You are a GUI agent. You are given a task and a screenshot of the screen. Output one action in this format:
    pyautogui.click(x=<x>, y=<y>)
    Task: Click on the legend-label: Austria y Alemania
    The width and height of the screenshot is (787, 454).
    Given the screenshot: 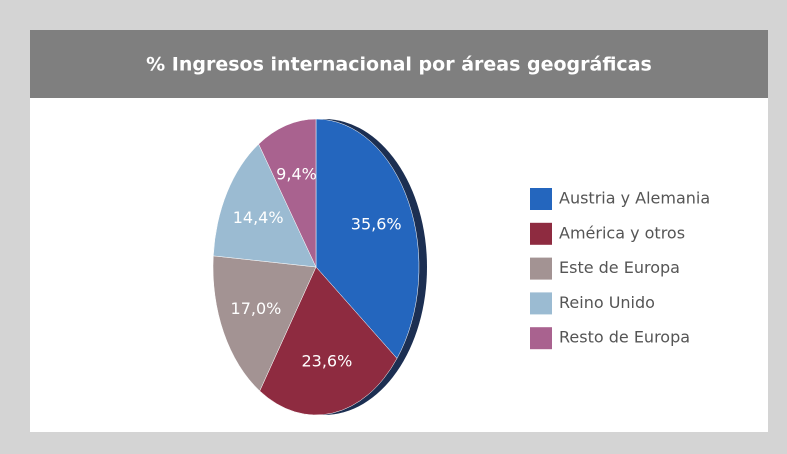 What is the action you would take?
    pyautogui.click(x=634, y=198)
    